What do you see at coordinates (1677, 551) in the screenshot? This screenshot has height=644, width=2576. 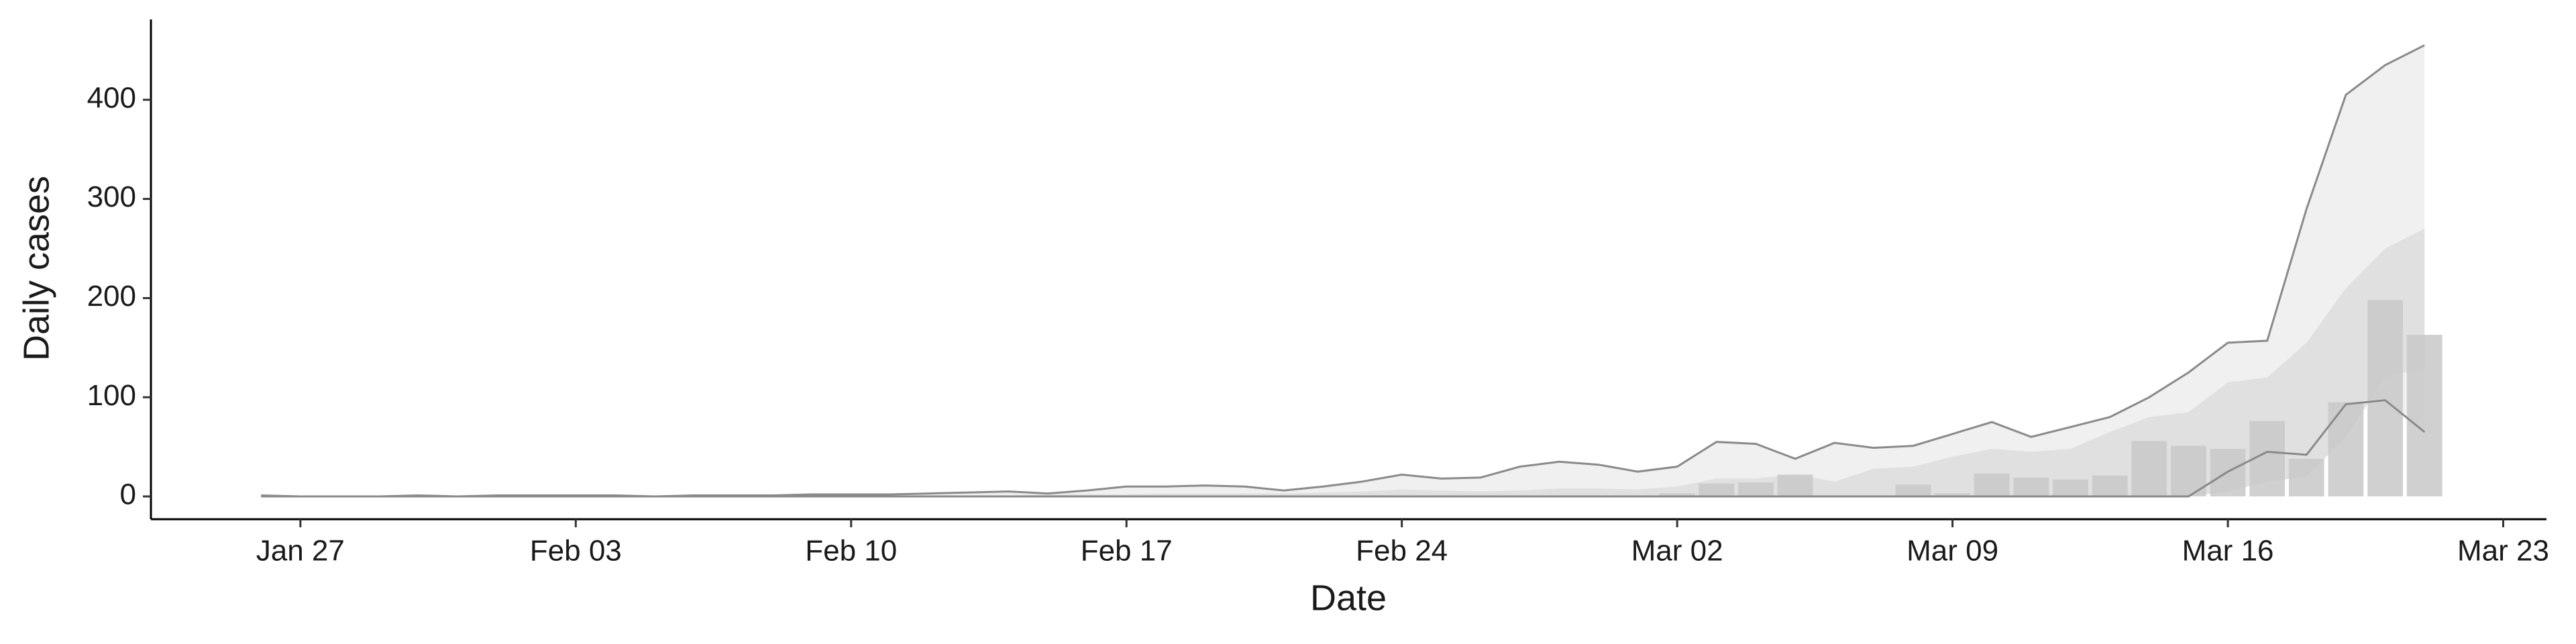 I see `x-tick-label: Mar 02` at bounding box center [1677, 551].